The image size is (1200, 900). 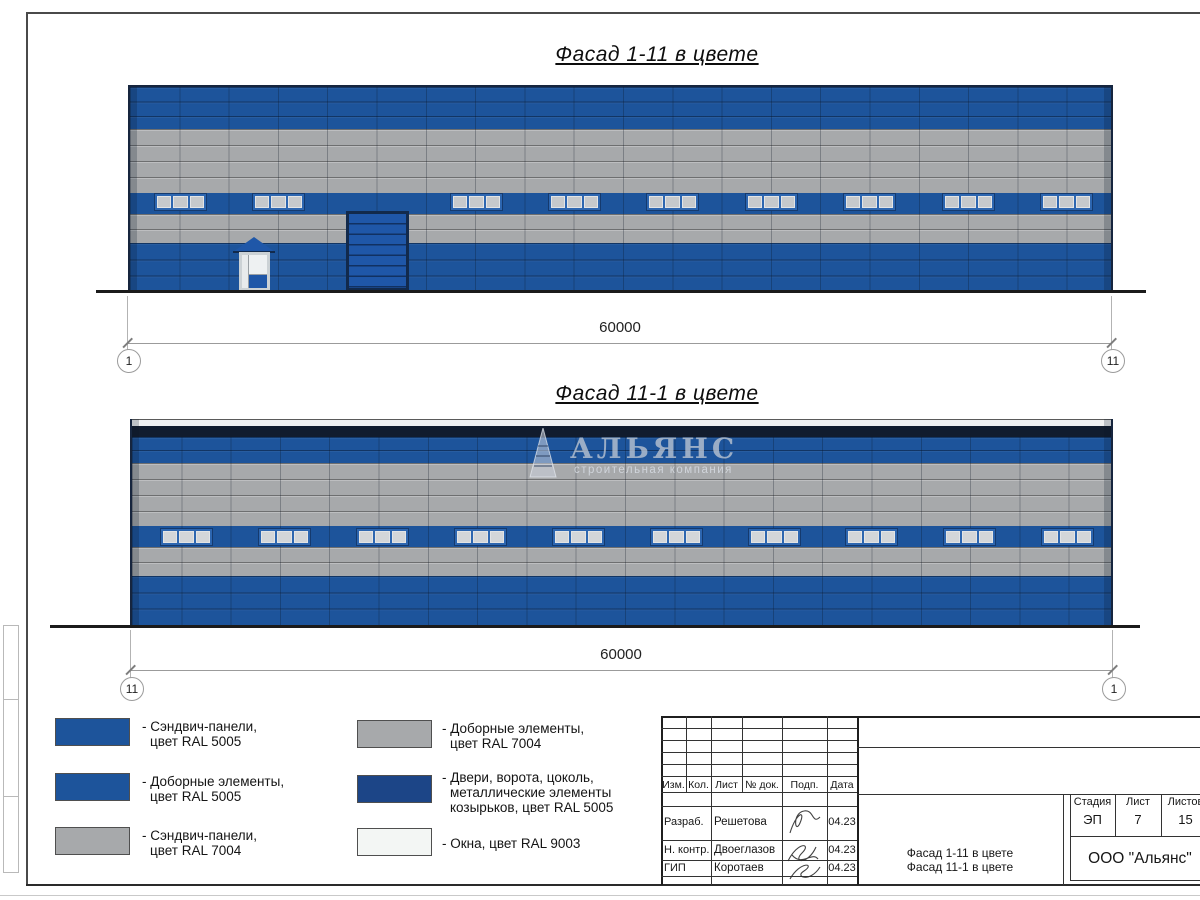 What do you see at coordinates (762, 785) in the screenshot?
I see `col-ndok: № док.` at bounding box center [762, 785].